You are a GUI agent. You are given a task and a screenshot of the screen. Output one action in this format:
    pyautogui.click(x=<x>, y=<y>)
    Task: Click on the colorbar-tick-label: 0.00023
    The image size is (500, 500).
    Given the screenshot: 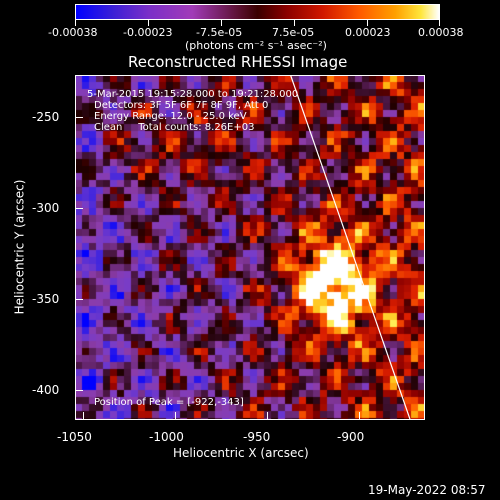 What is the action you would take?
    pyautogui.click(x=368, y=32)
    